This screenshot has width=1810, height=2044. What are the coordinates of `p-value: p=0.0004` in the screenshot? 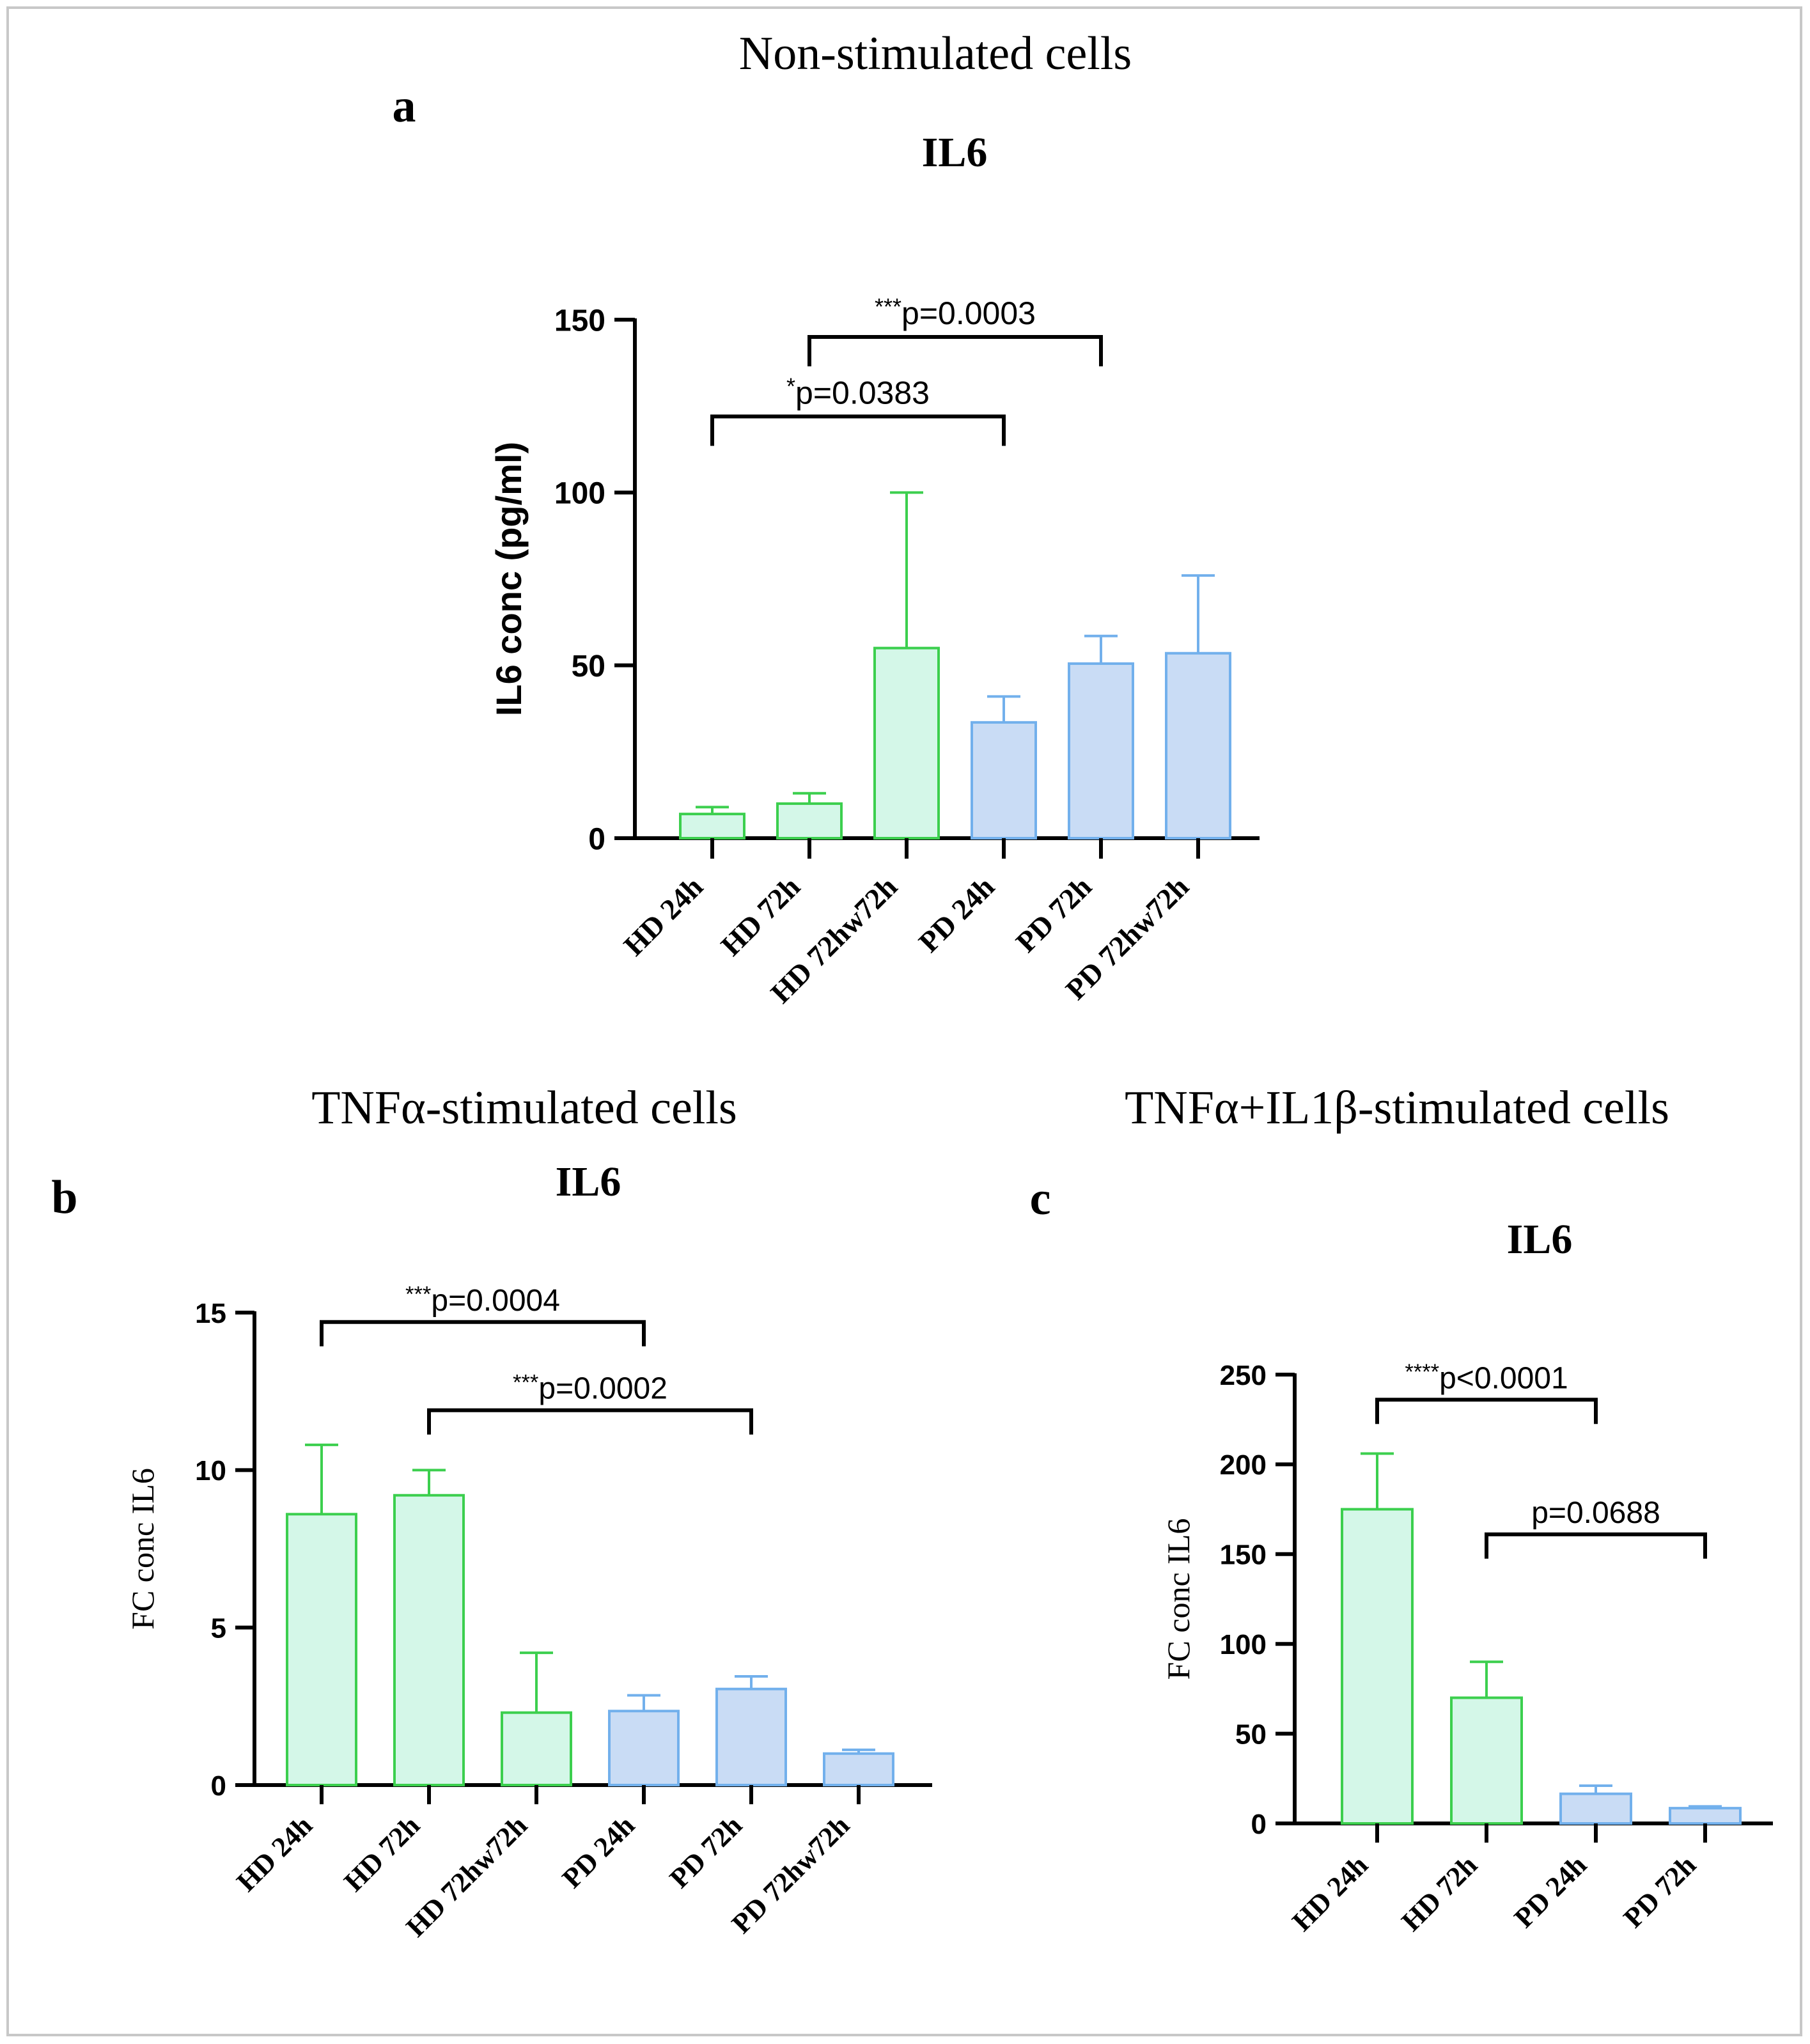 It's located at (496, 1301).